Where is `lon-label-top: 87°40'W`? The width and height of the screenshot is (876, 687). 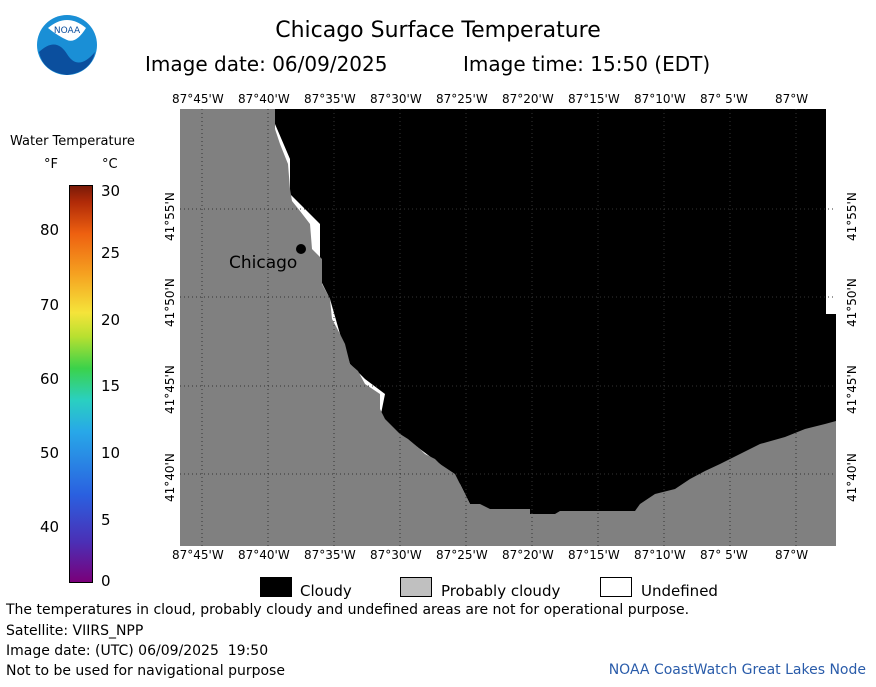
lon-label-top: 87°40'W is located at coordinates (264, 99).